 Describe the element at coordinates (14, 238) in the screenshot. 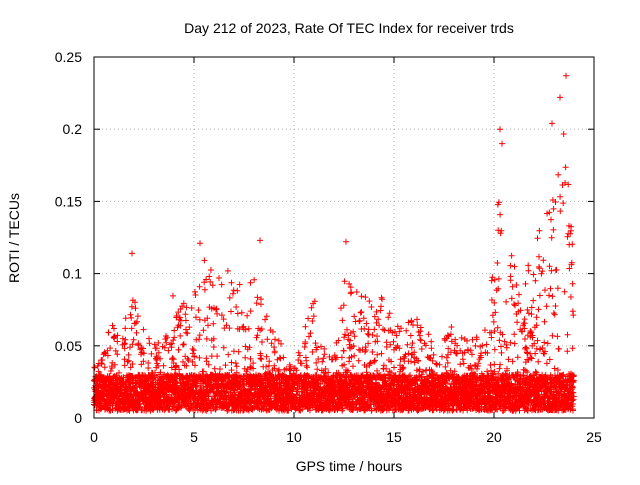

I see `y-axis-label: ROTI / TECUs` at that location.